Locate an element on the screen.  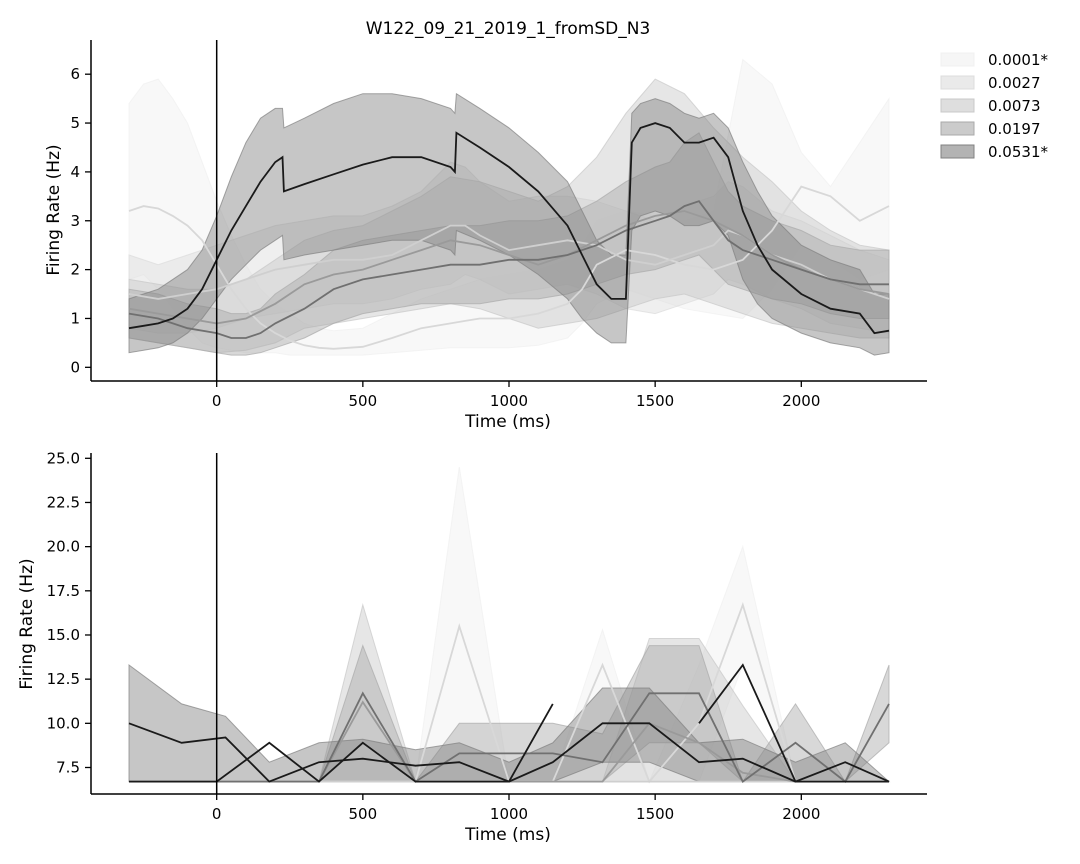
legend: 0.0001* 0.0027 0.0073 0.0197 0.0531* is located at coordinates (994, 106).